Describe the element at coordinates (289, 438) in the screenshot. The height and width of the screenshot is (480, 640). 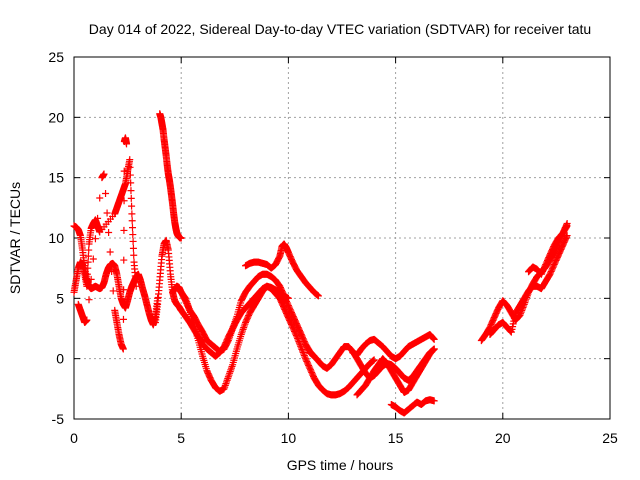
I see `x-tick-label: 10` at that location.